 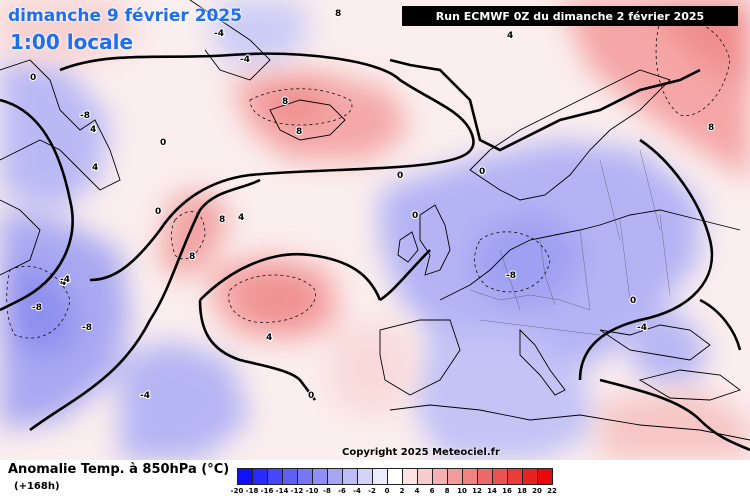 I want to click on color-scale-label: 20, so click(x=537, y=491).